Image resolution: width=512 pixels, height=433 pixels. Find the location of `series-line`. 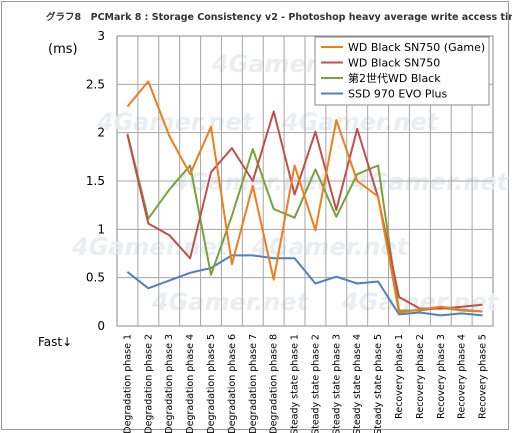

series-line is located at coordinates (304, 285).